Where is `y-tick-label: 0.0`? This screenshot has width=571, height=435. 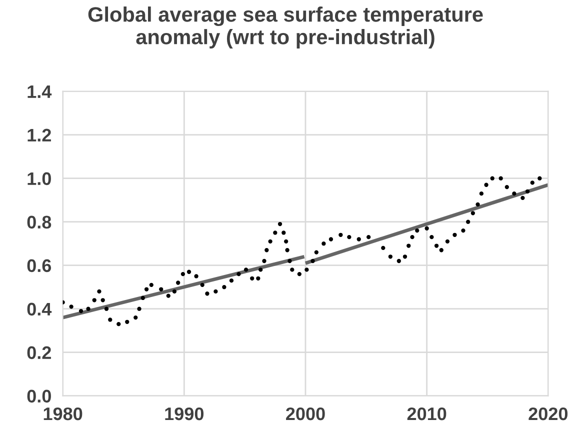
y-tick-label: 0.0 is located at coordinates (39, 396).